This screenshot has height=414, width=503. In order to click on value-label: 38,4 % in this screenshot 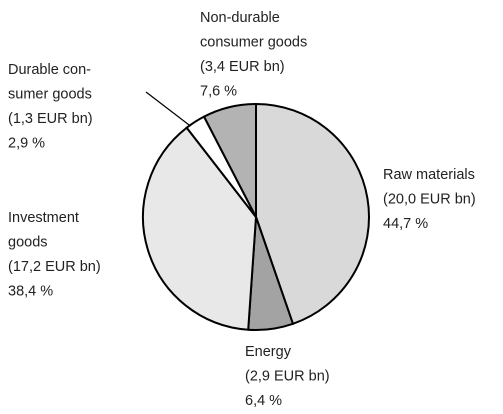, I will do `click(30, 291)`.